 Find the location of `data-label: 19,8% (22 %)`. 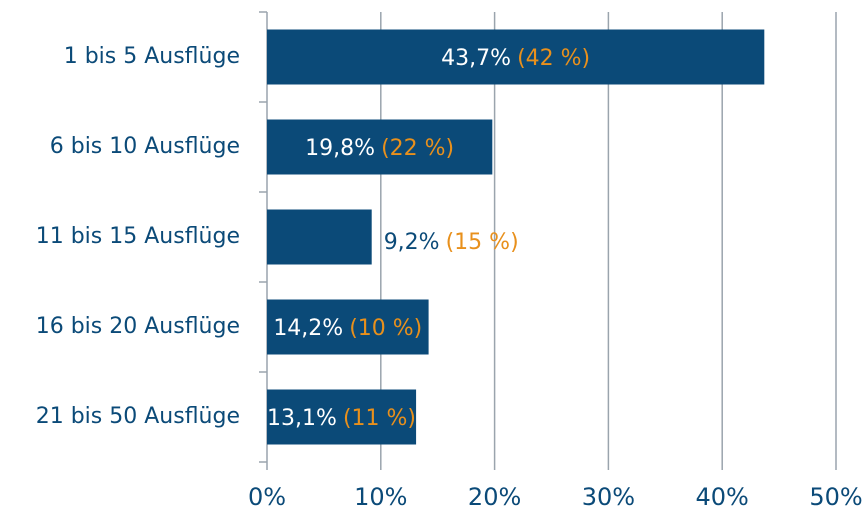

data-label: 19,8% (22 %) is located at coordinates (379, 148).